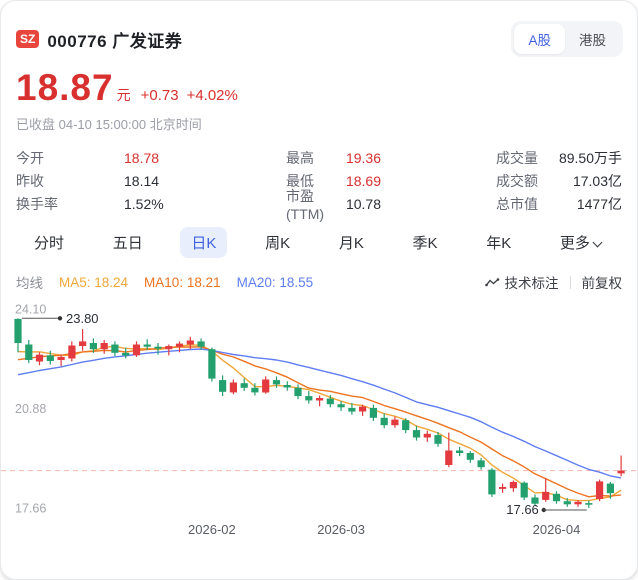  Describe the element at coordinates (559, 180) in the screenshot. I see `stat-amount: 成交额 17.03亿` at that location.